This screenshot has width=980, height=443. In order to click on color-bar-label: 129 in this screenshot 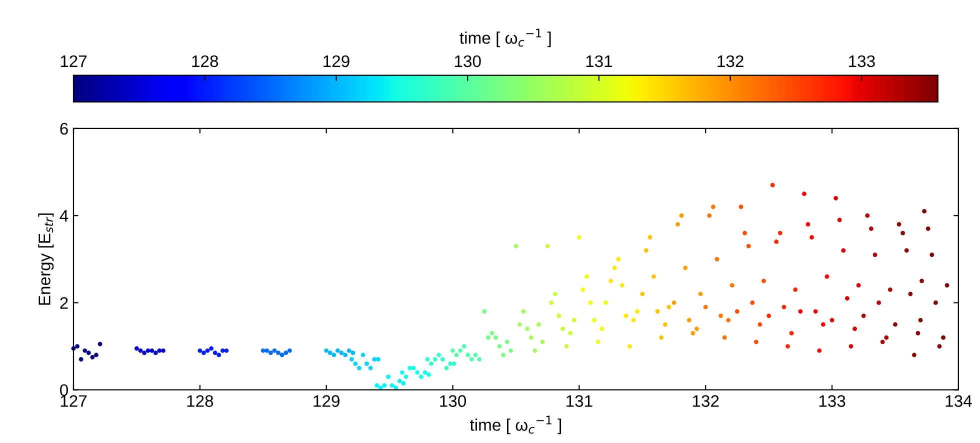, I will do `click(337, 61)`.